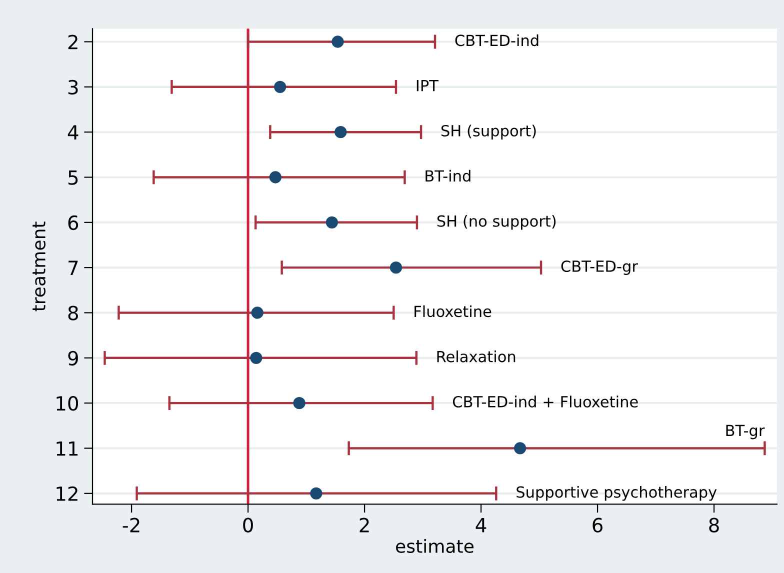 The height and width of the screenshot is (573, 784). What do you see at coordinates (73, 358) in the screenshot?
I see `y-tick-label: 9` at bounding box center [73, 358].